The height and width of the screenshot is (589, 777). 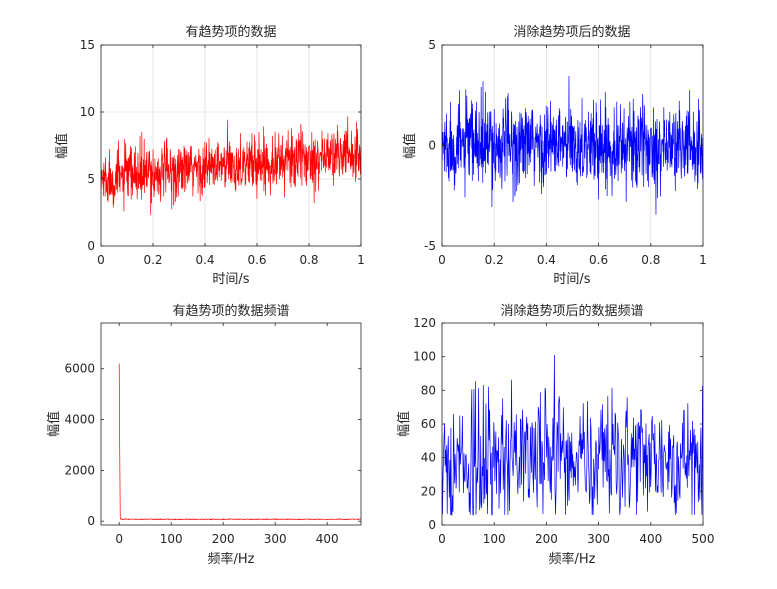 What do you see at coordinates (703, 539) in the screenshot?
I see `x-tick-label: 500` at bounding box center [703, 539].